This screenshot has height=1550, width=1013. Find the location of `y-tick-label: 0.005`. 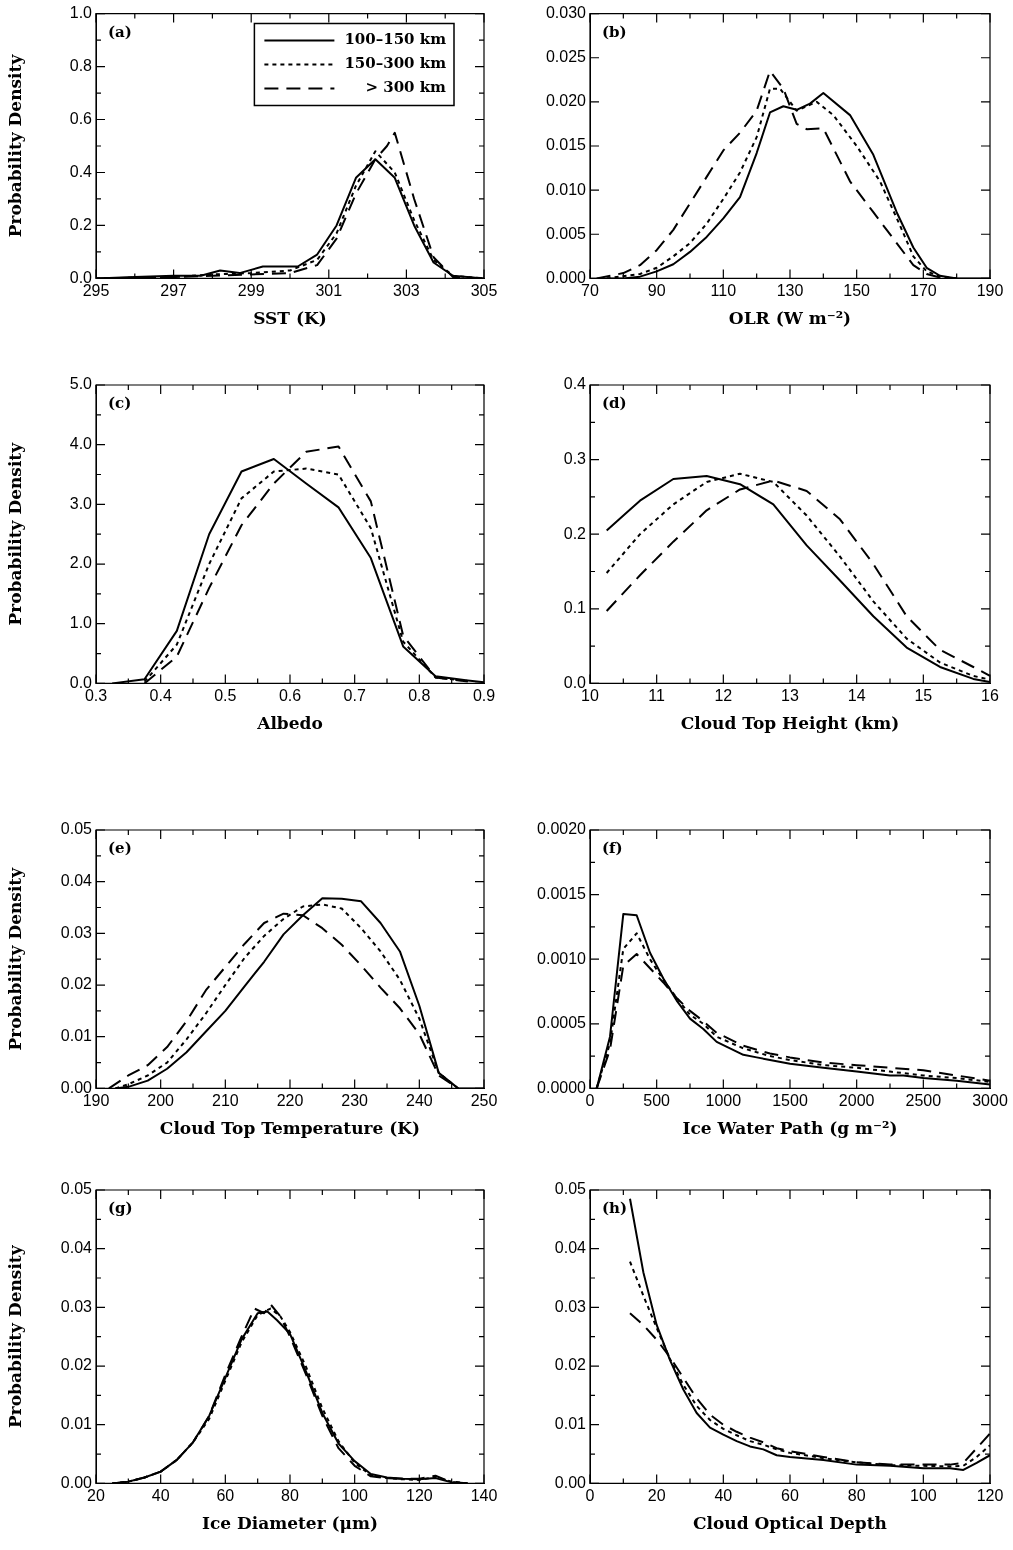

y-tick-label: 0.005 is located at coordinates (566, 233).